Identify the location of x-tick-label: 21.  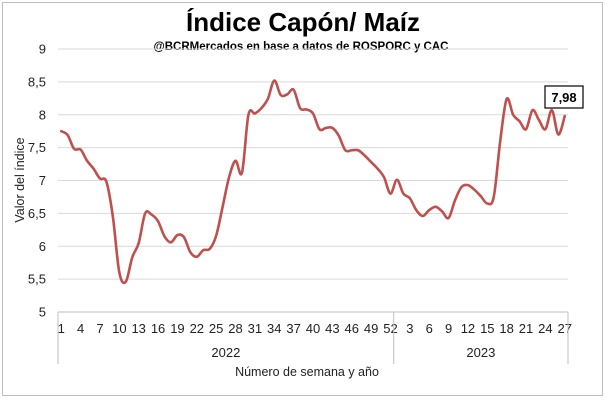
(526, 328).